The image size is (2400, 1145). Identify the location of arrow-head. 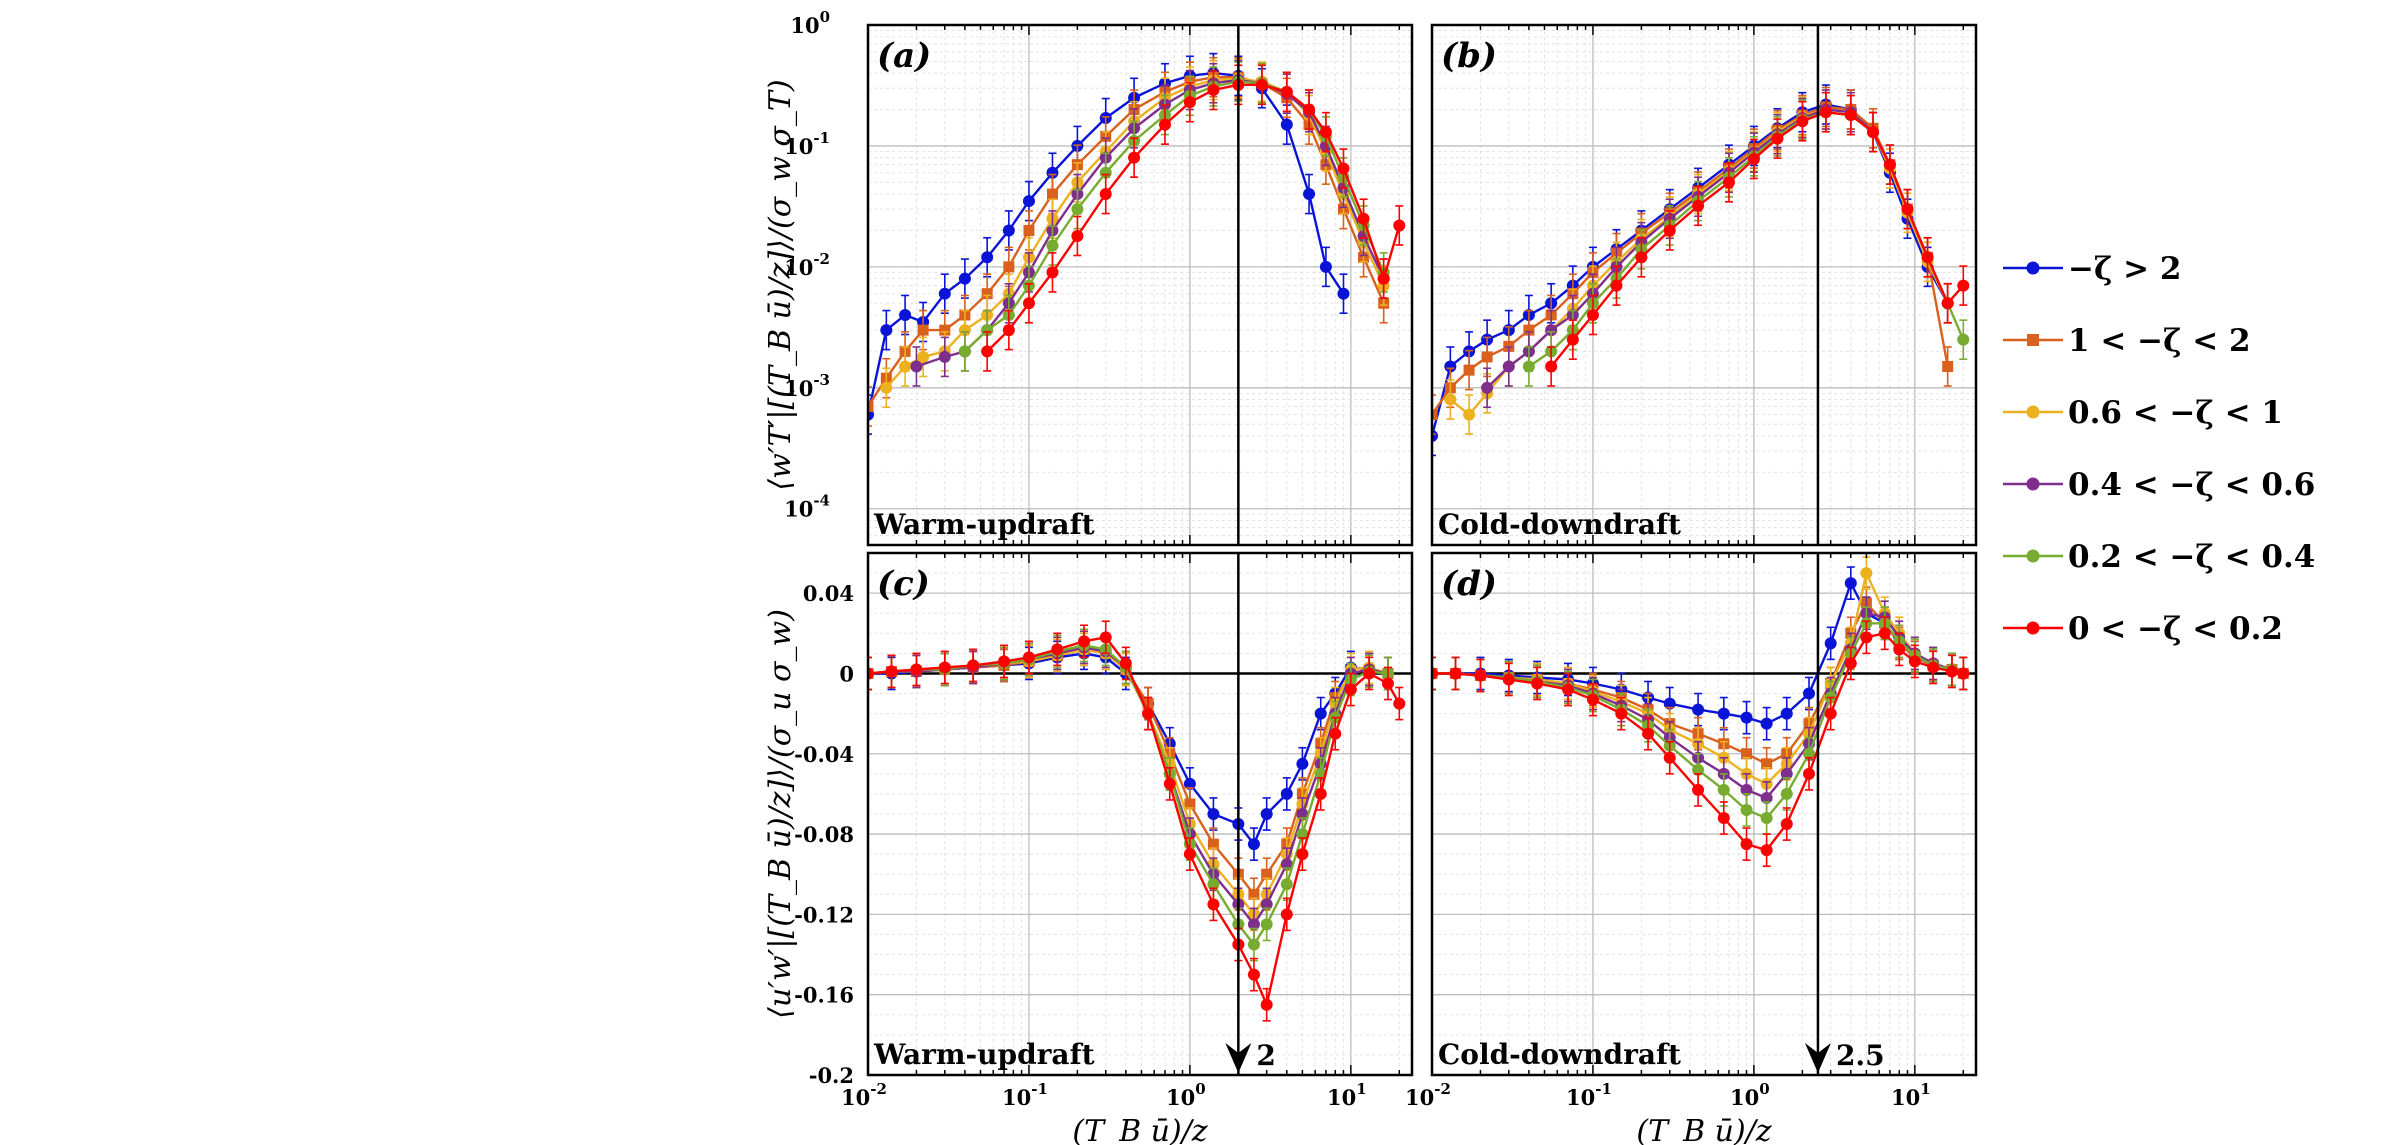
(1238, 1058).